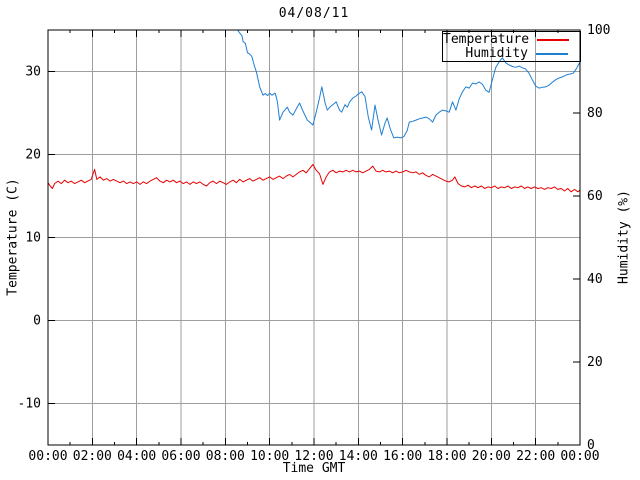 The width and height of the screenshot is (640, 480). Describe the element at coordinates (314, 13) in the screenshot. I see `chart-title: 04/08/11` at that location.